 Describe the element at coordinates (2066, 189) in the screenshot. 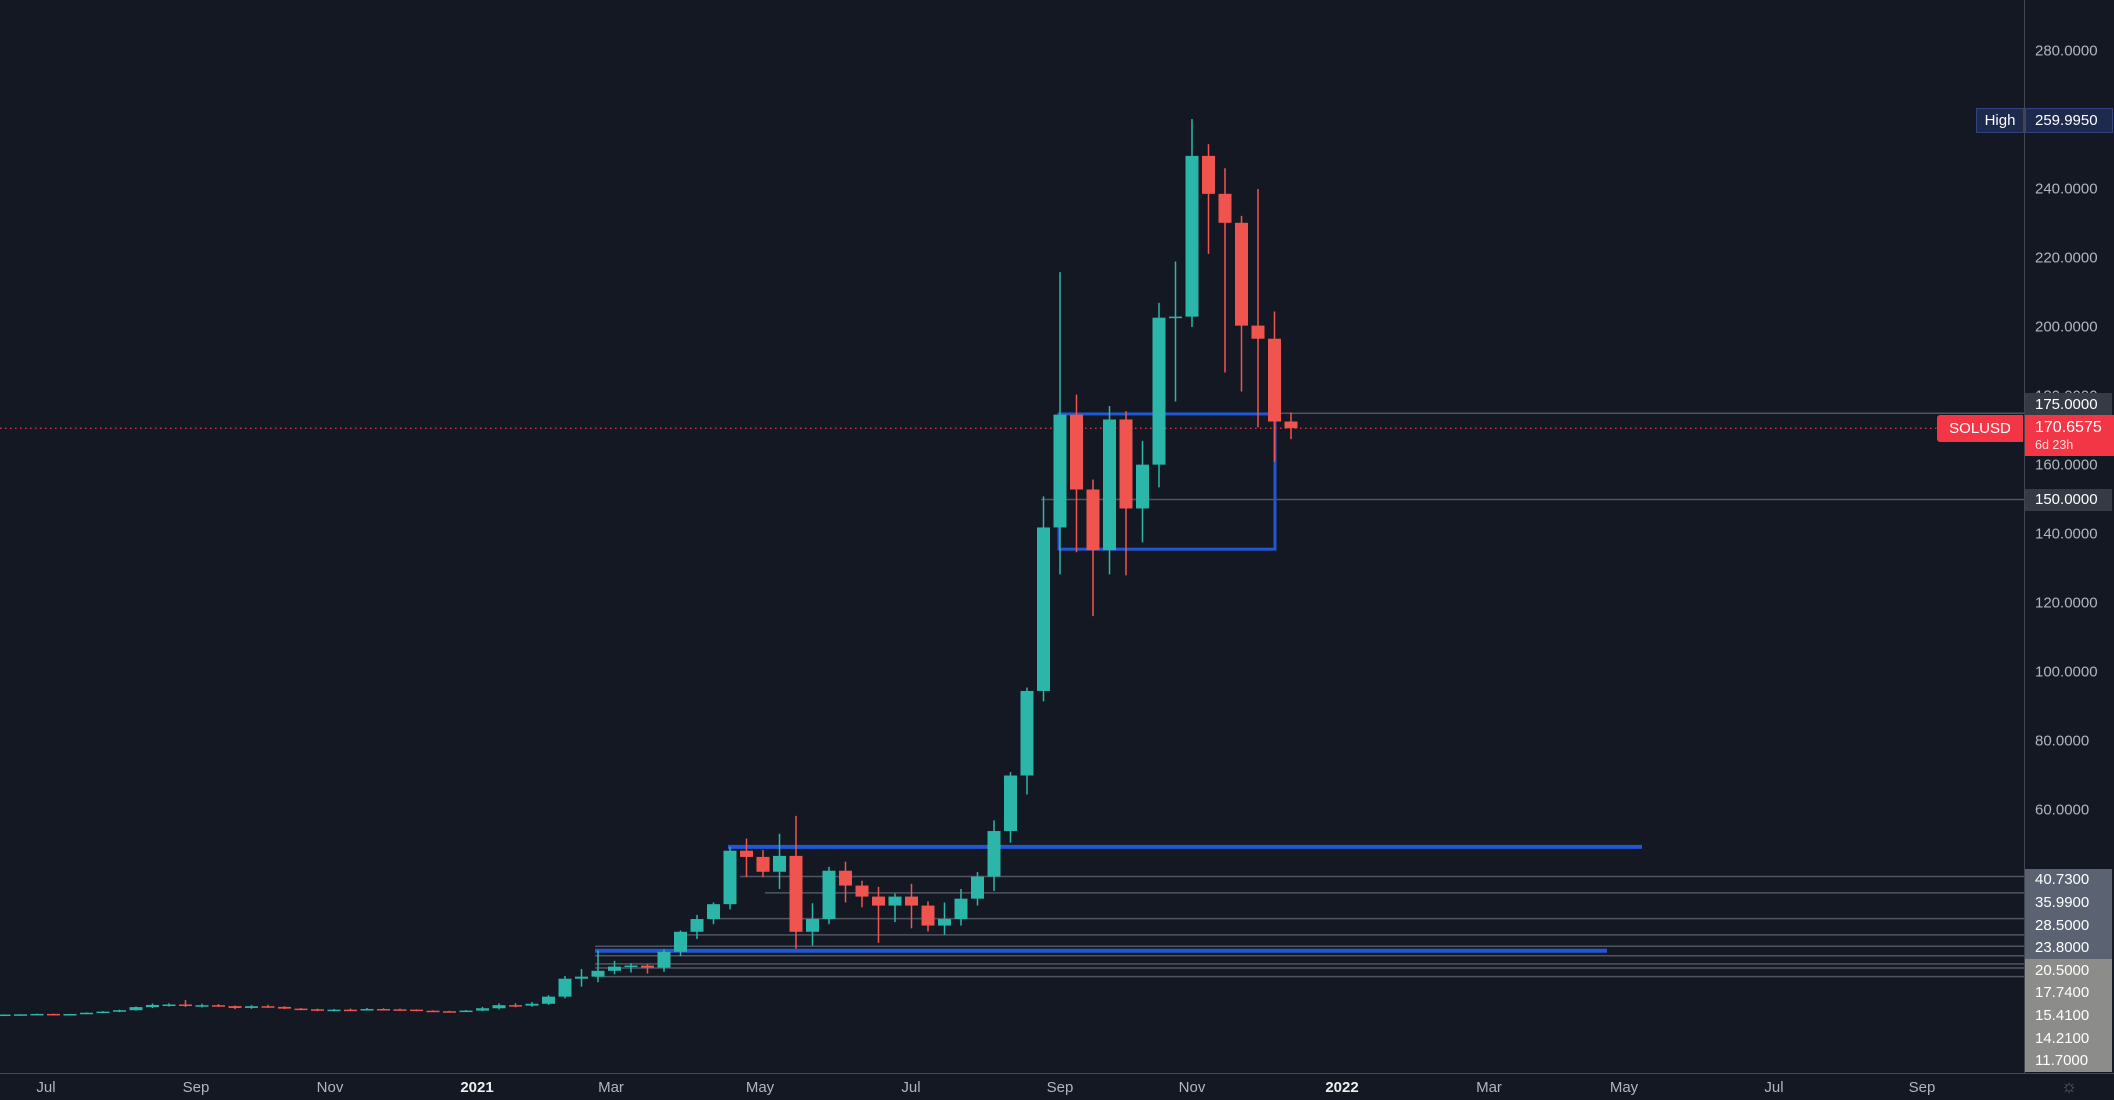

I see `price-tick-label: 240.0000` at that location.